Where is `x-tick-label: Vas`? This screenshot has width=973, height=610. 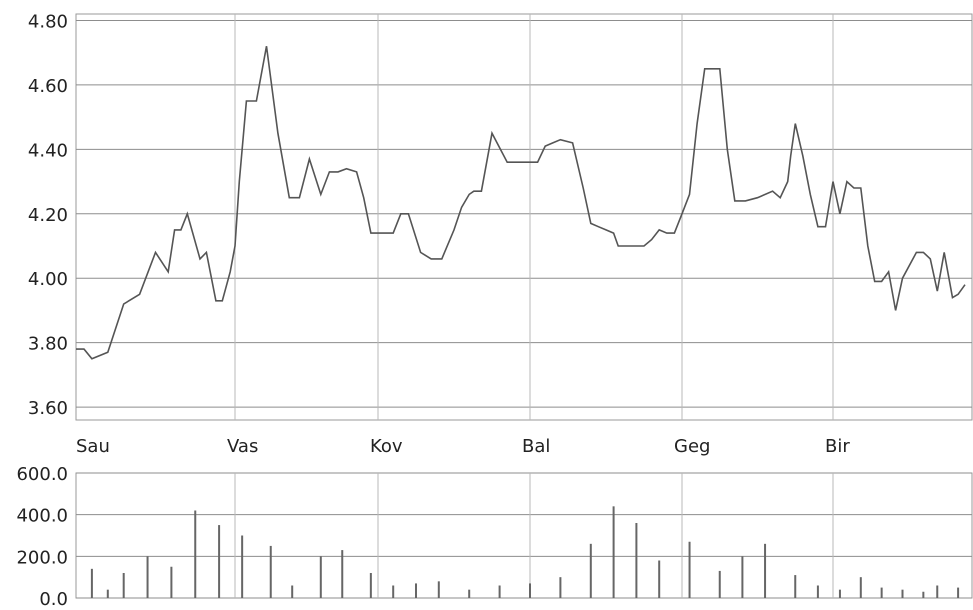 x-tick-label: Vas is located at coordinates (242, 446).